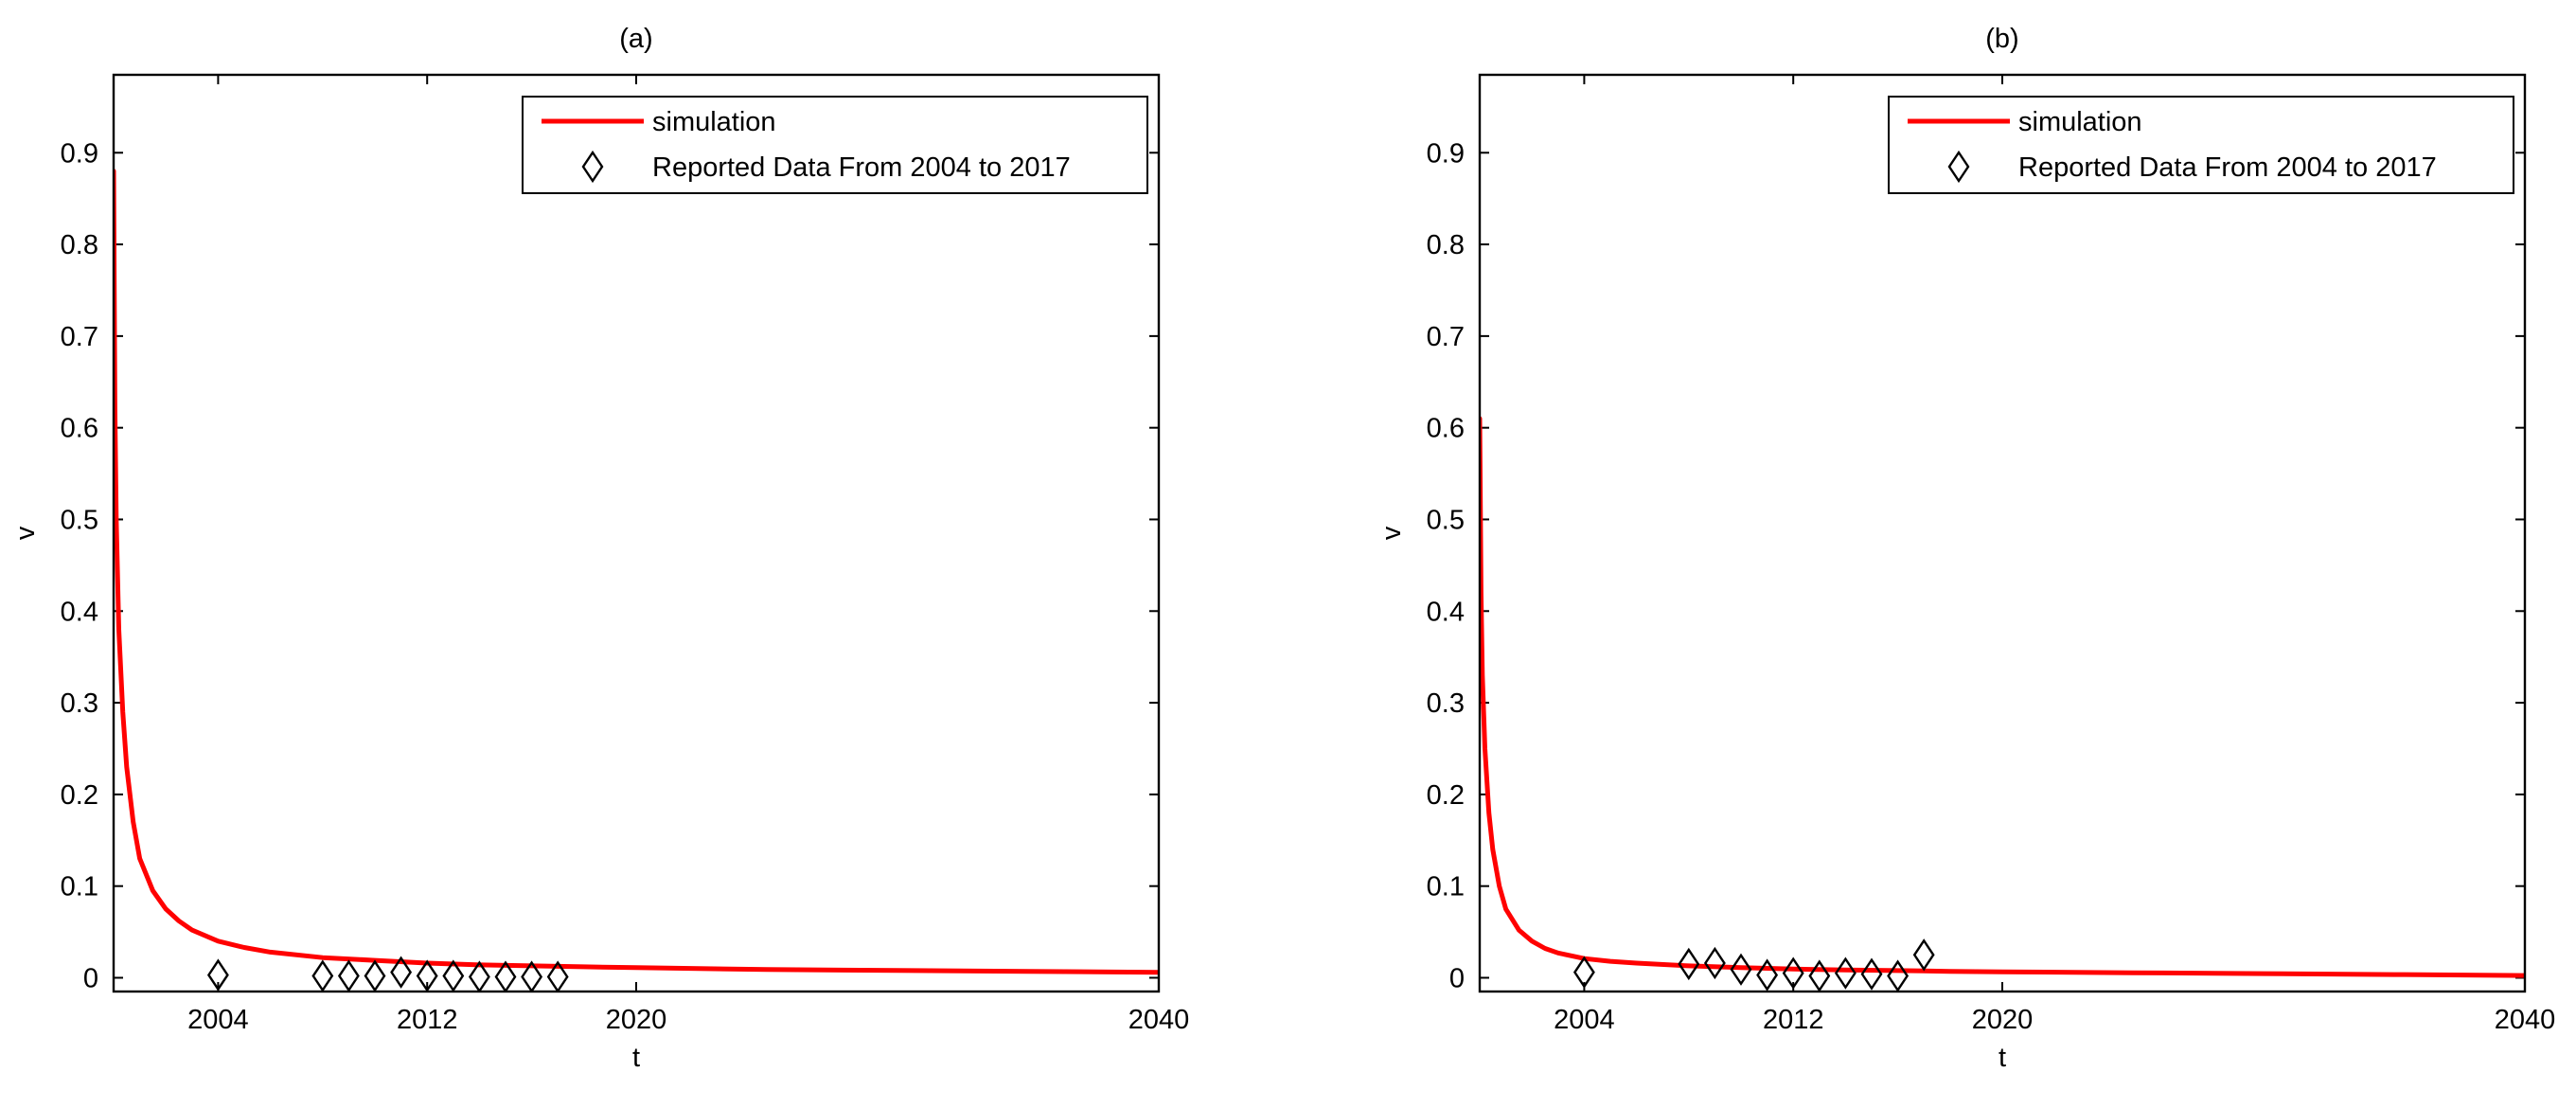 The image size is (2576, 1108). Describe the element at coordinates (636, 39) in the screenshot. I see `chart-title: (a)` at that location.